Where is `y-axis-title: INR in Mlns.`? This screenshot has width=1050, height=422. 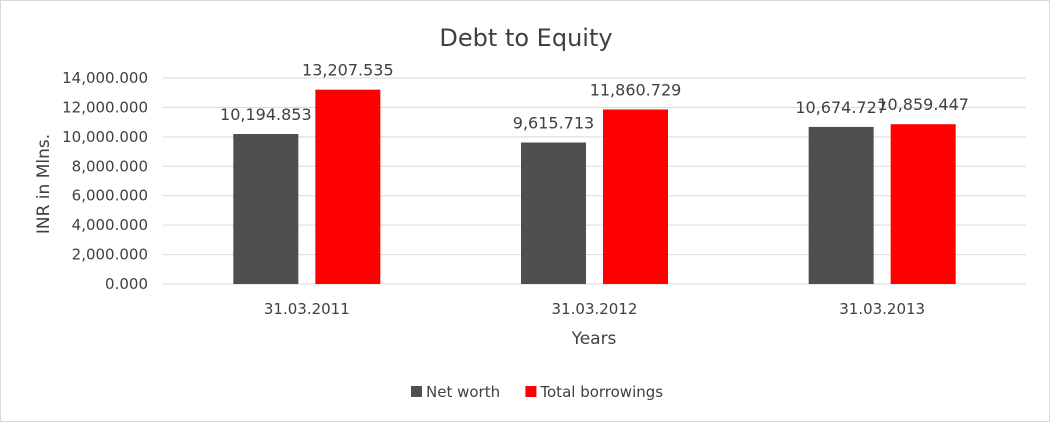 y-axis-title: INR in Mlns. is located at coordinates (44, 184).